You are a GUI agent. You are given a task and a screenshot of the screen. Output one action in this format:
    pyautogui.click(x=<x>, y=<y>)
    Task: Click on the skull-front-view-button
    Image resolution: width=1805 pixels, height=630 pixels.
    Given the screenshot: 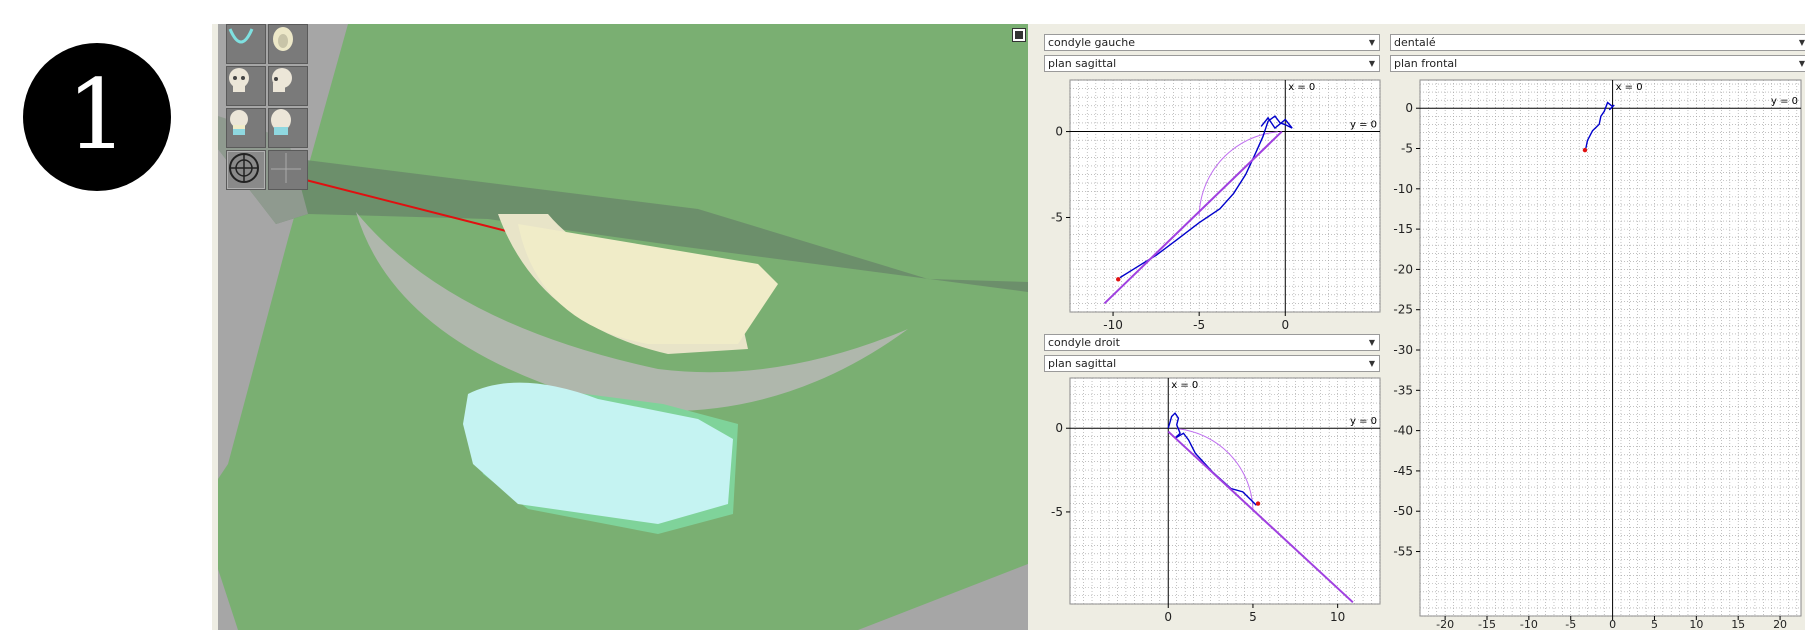 What is the action you would take?
    pyautogui.click(x=246, y=86)
    